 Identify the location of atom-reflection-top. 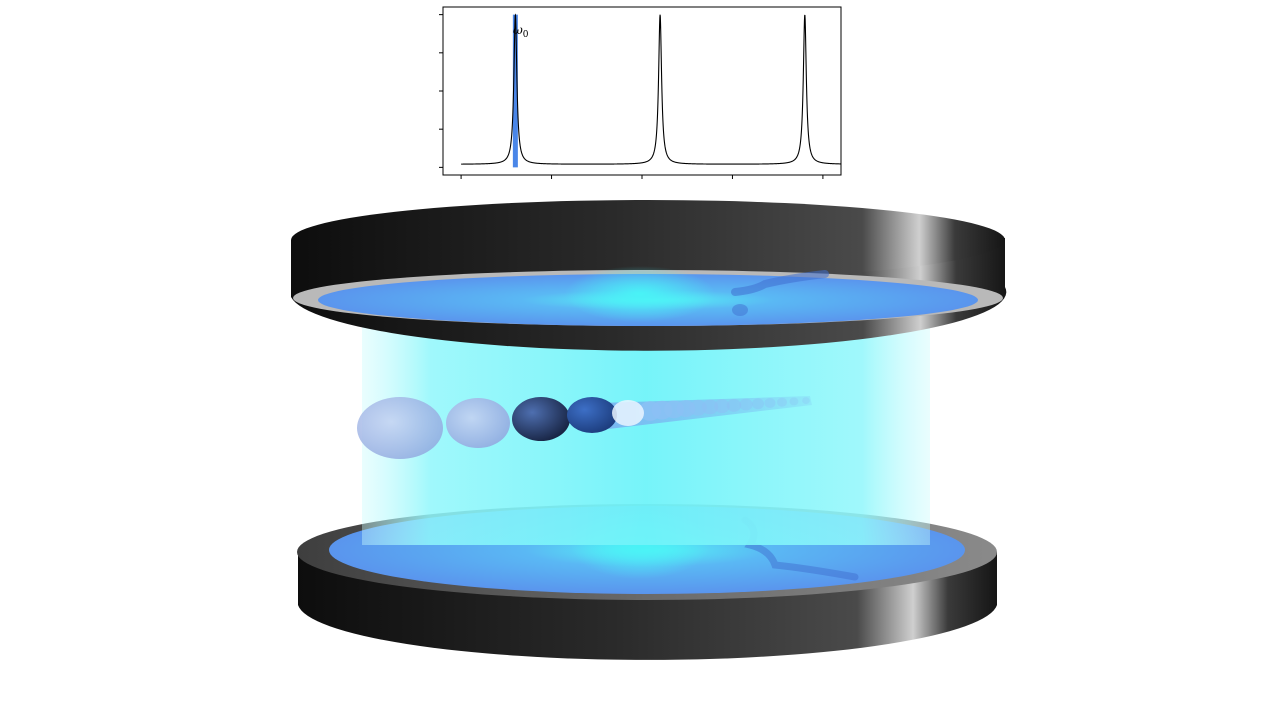
(780, 283).